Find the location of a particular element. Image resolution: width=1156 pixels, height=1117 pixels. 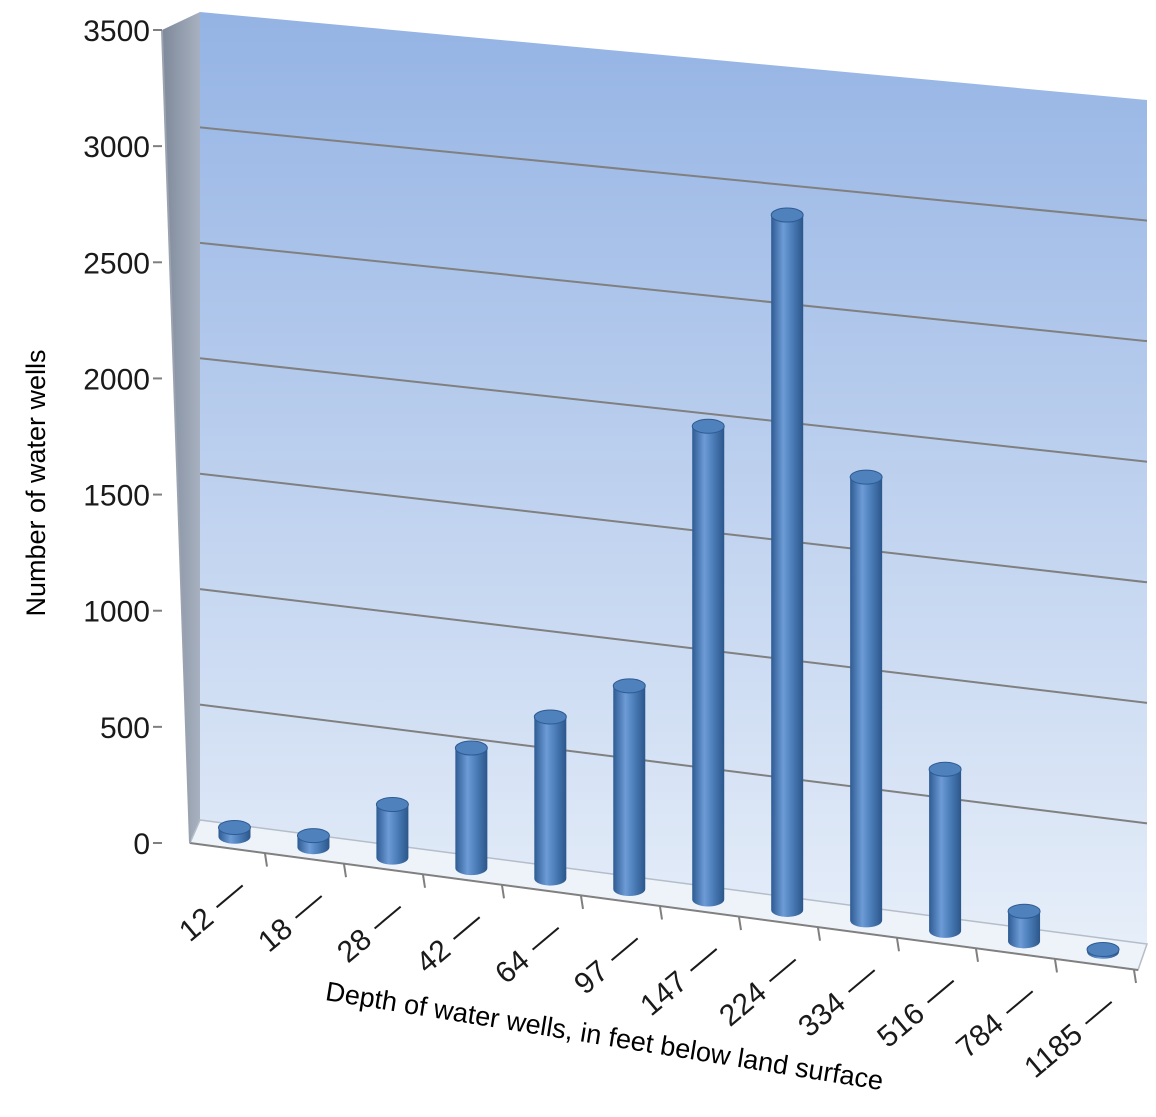

y-axis-ticks: 0 500 1000 1500 2000 2500 3000 3500 is located at coordinates (122, 438).